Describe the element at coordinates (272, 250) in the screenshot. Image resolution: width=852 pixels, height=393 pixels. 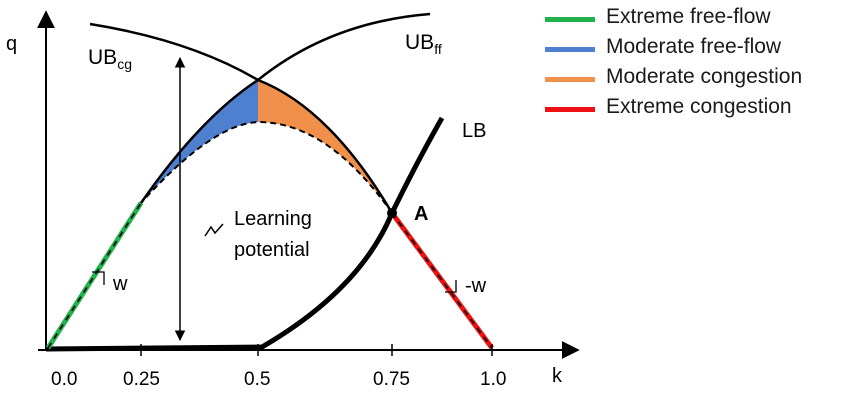
I see `learning-potential-label-2: potential` at that location.